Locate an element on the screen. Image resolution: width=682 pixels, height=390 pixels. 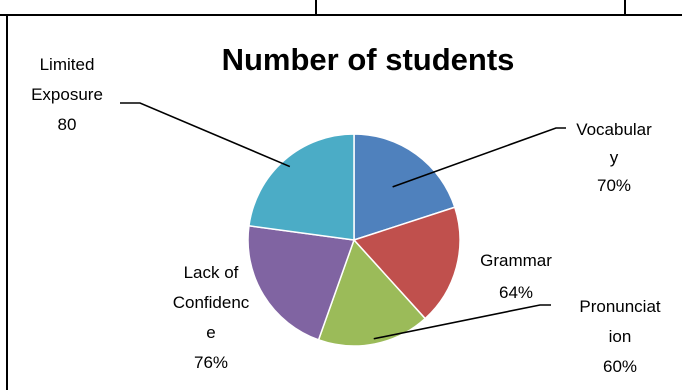
pie-slice-vocabulary is located at coordinates (404, 187).